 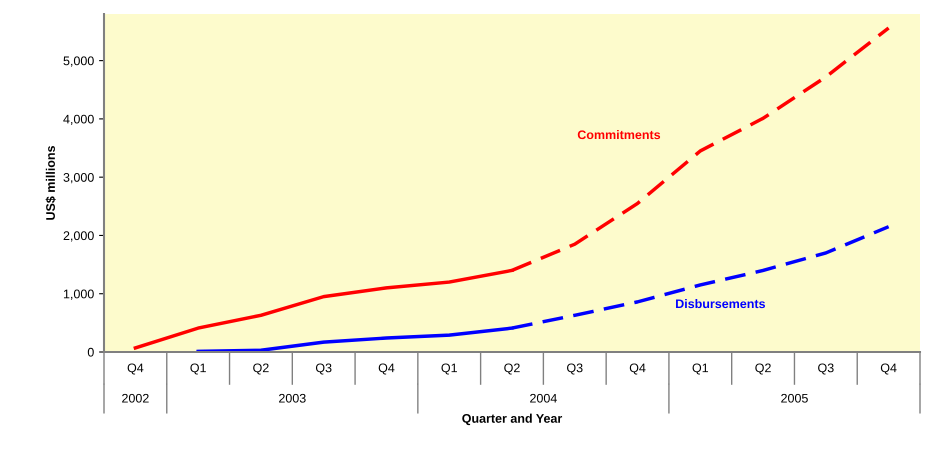 I want to click on text: Disbursements, so click(x=720, y=303).